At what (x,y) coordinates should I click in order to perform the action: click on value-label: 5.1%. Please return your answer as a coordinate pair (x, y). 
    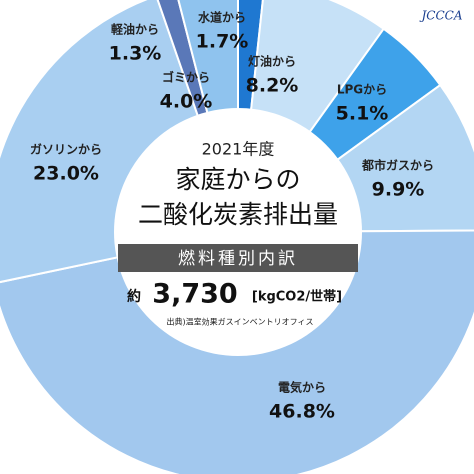
    Looking at the image, I should click on (362, 114).